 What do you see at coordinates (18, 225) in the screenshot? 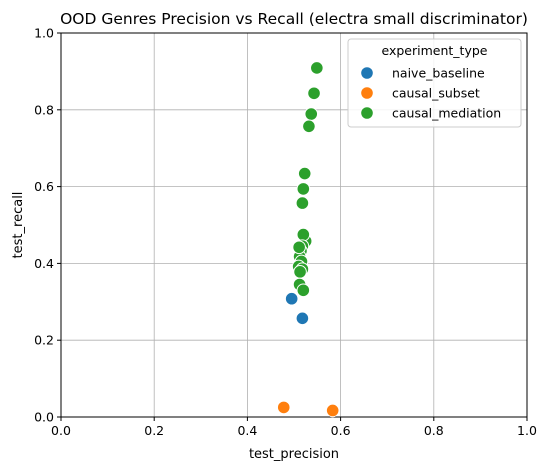
I see `y-axis-label: test_recall` at bounding box center [18, 225].